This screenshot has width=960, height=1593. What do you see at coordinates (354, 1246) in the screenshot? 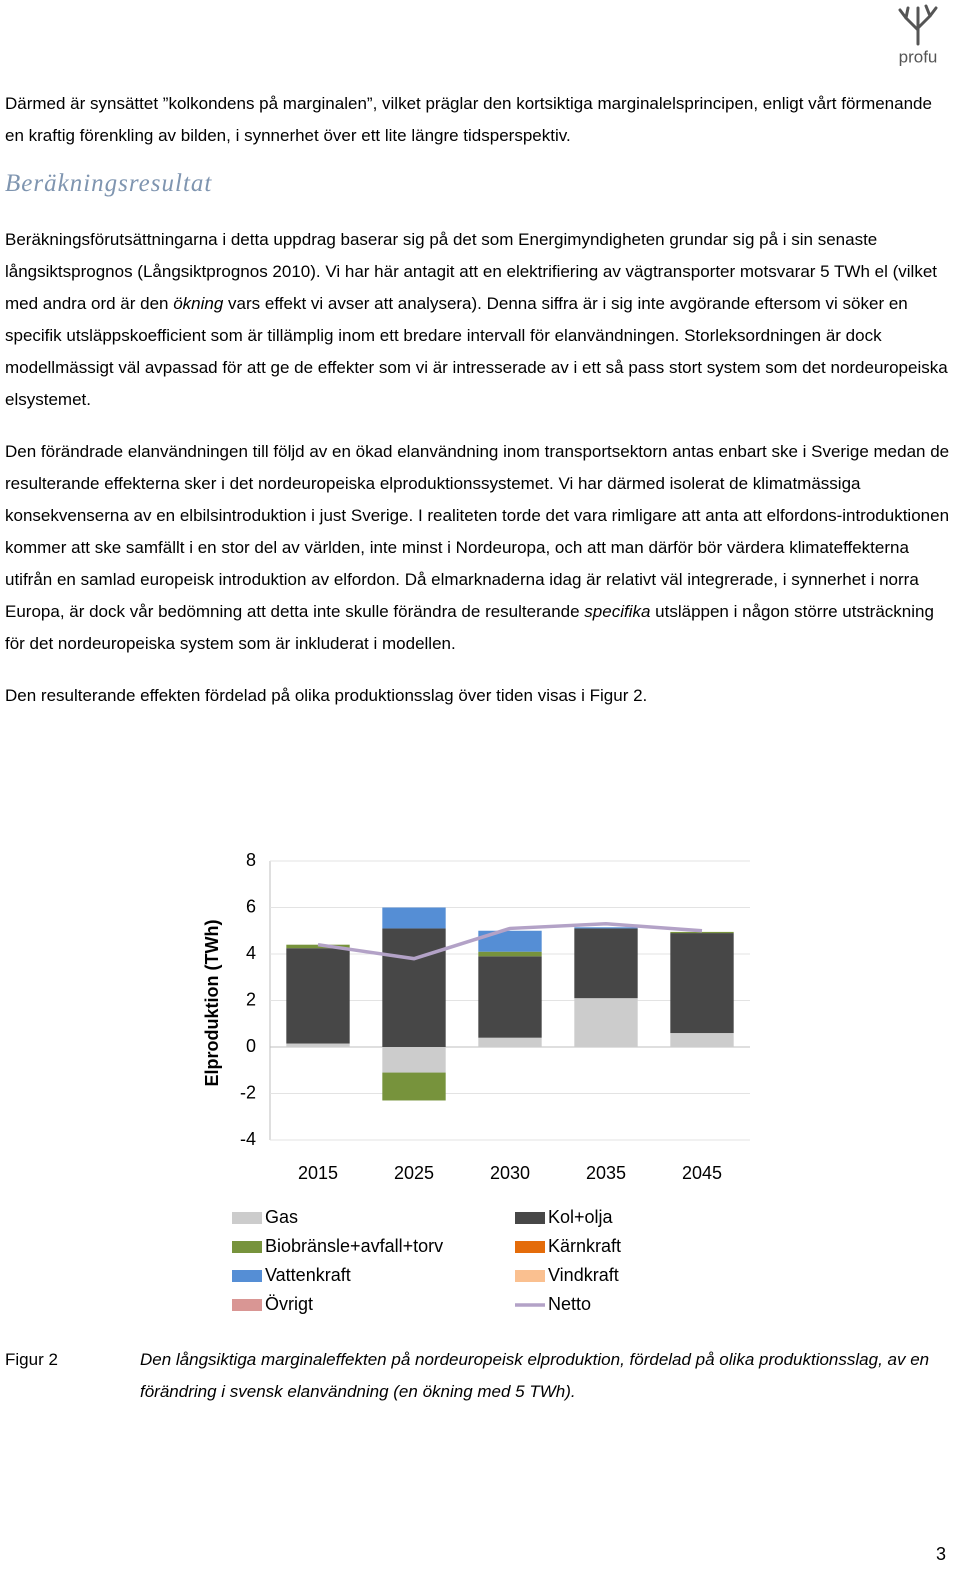
I see `legend-label: Biobränsle+avfall+torv` at bounding box center [354, 1246].